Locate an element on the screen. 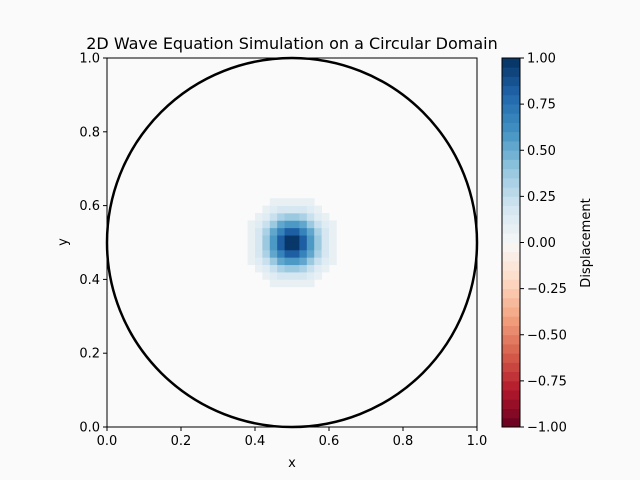  colorbar-tick-label: 0.00 is located at coordinates (541, 243).